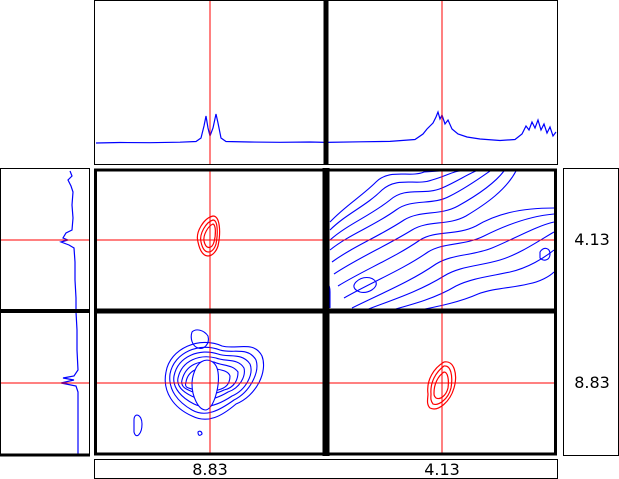 The image size is (619, 479). I want to click on contour-peak-bottom-left-hole, so click(205, 385).